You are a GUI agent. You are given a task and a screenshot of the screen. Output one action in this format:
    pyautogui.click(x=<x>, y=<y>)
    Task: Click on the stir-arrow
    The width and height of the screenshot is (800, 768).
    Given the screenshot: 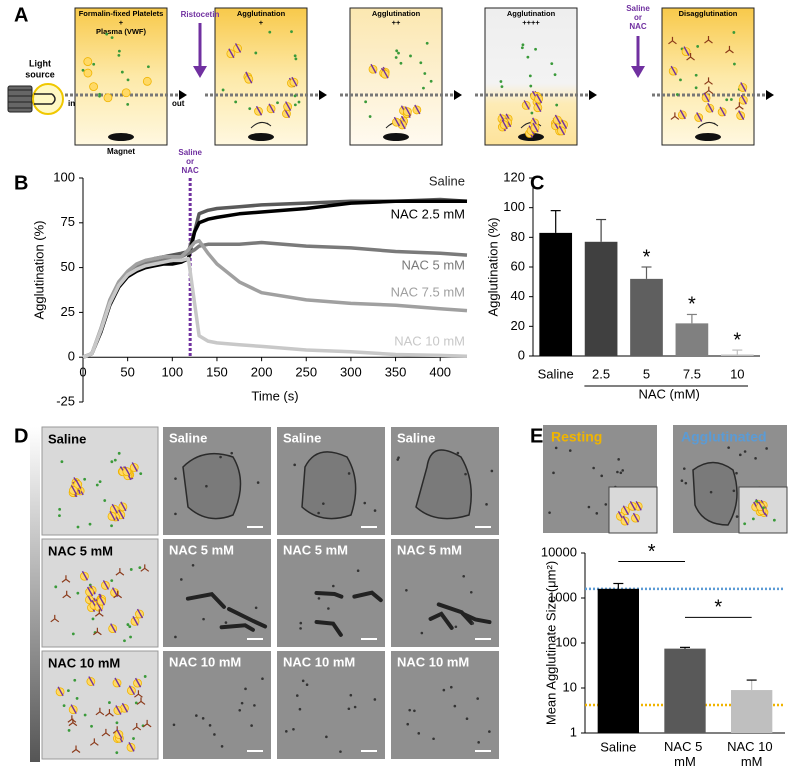 What is the action you would take?
    pyautogui.click(x=708, y=125)
    